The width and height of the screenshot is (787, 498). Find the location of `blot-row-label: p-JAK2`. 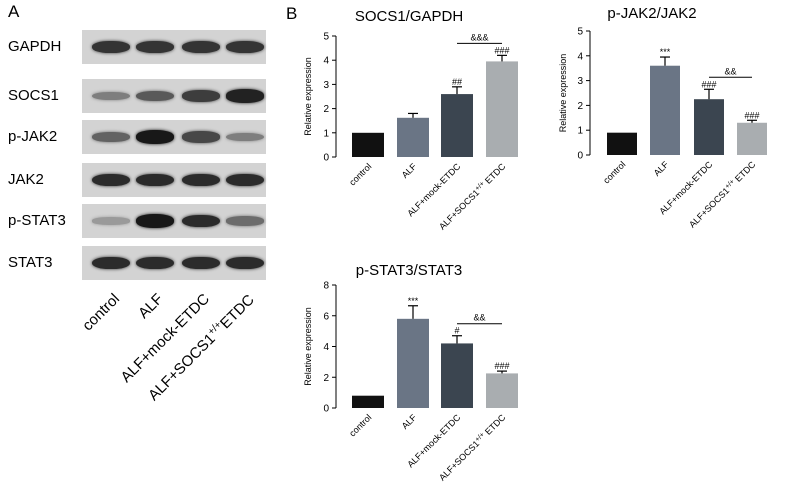

blot-row-label: p-JAK2 is located at coordinates (33, 136).